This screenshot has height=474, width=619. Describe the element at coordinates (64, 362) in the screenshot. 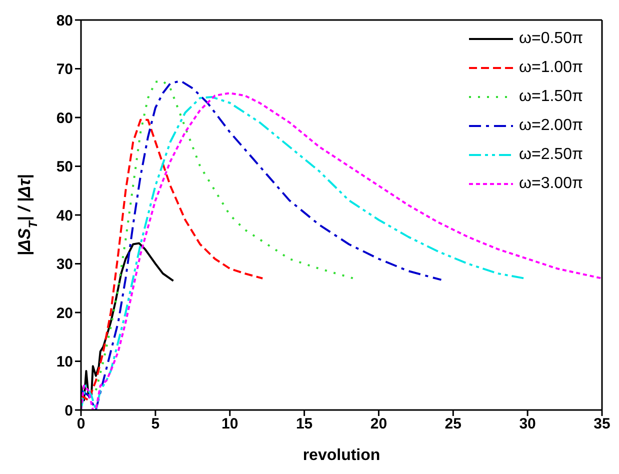

I see `y-tick-label: 10` at that location.